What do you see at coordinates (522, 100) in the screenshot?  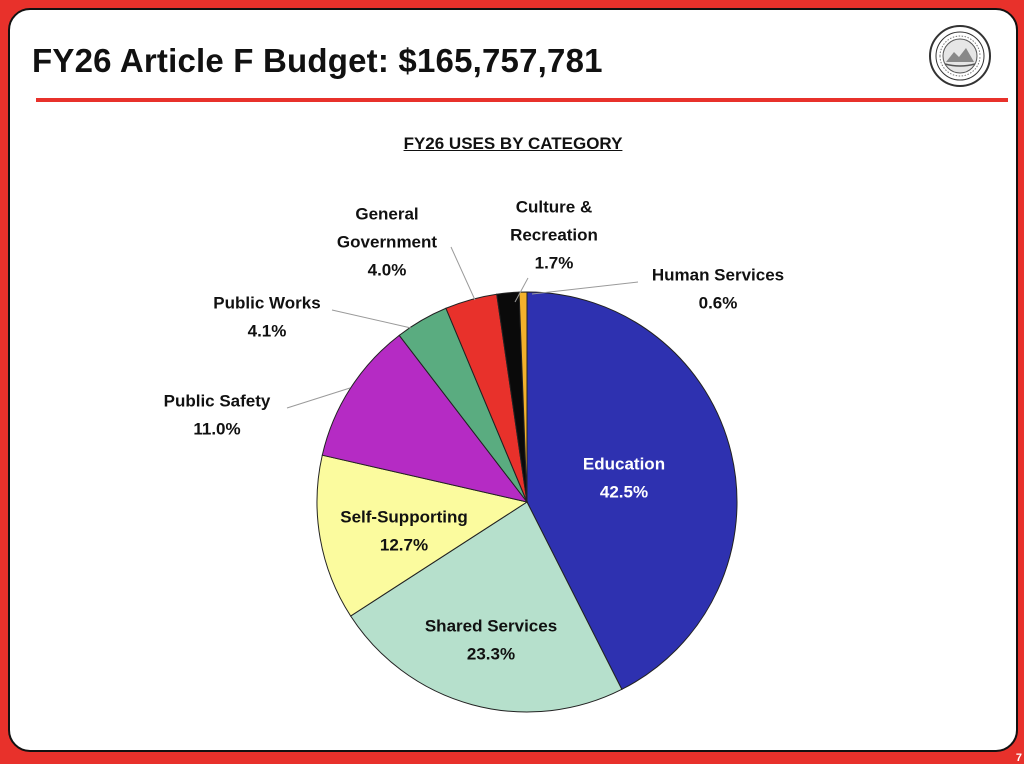 I see `title-divider` at bounding box center [522, 100].